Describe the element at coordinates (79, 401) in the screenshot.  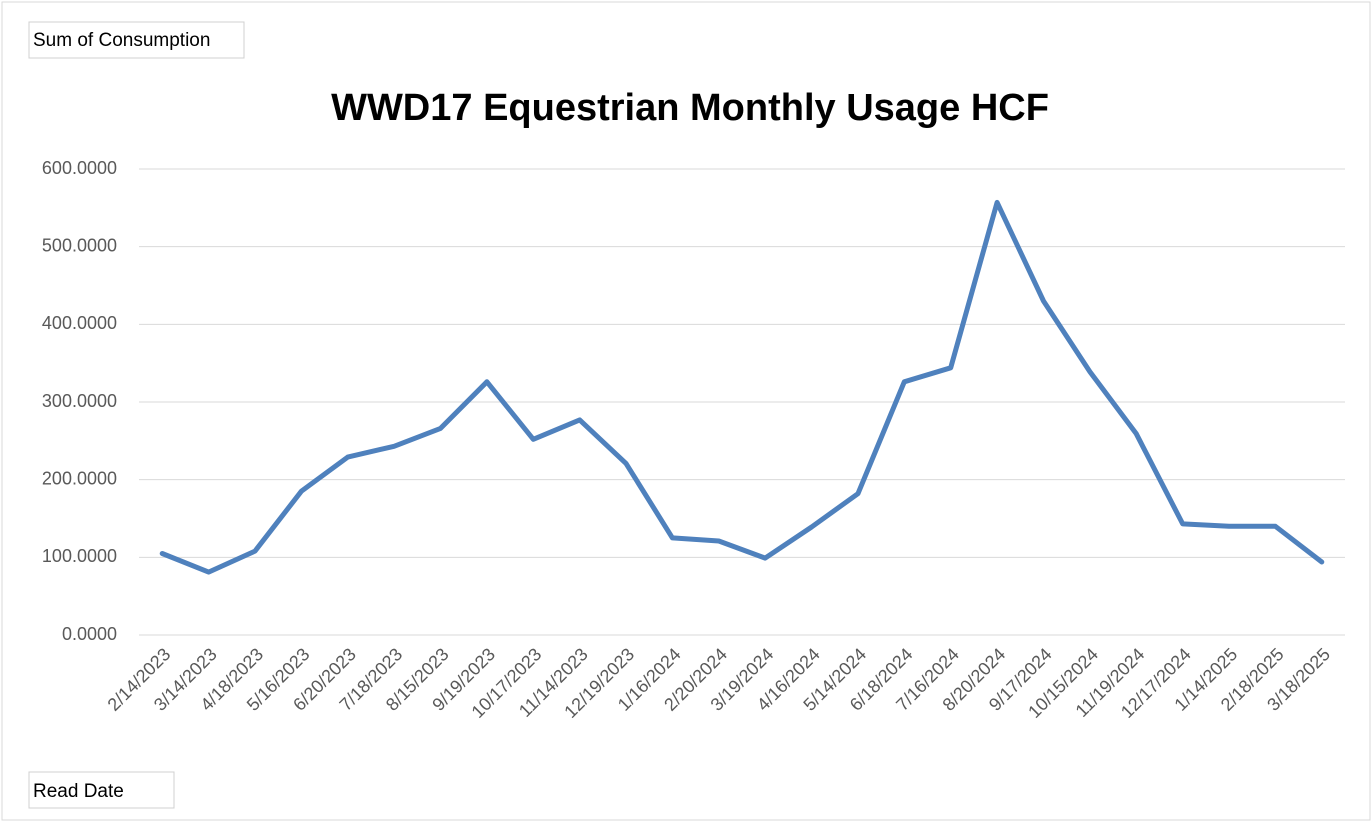
I see `y-tick-label: 300.0000` at that location.